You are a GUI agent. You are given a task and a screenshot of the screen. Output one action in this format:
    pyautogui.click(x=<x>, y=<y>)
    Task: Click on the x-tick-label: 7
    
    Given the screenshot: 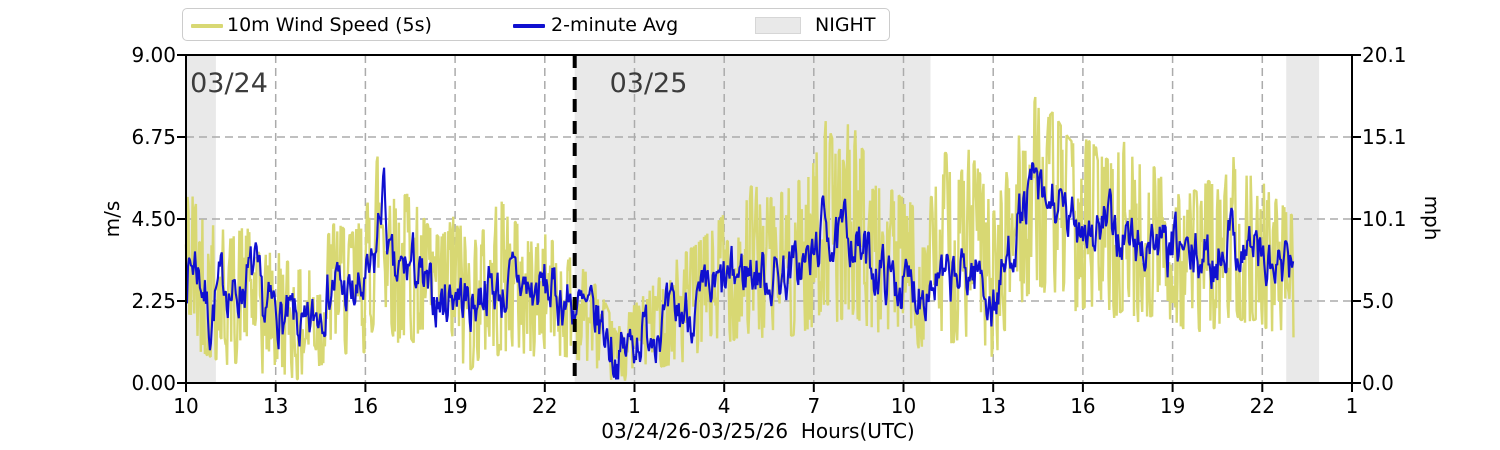 What is the action you would take?
    pyautogui.click(x=814, y=406)
    